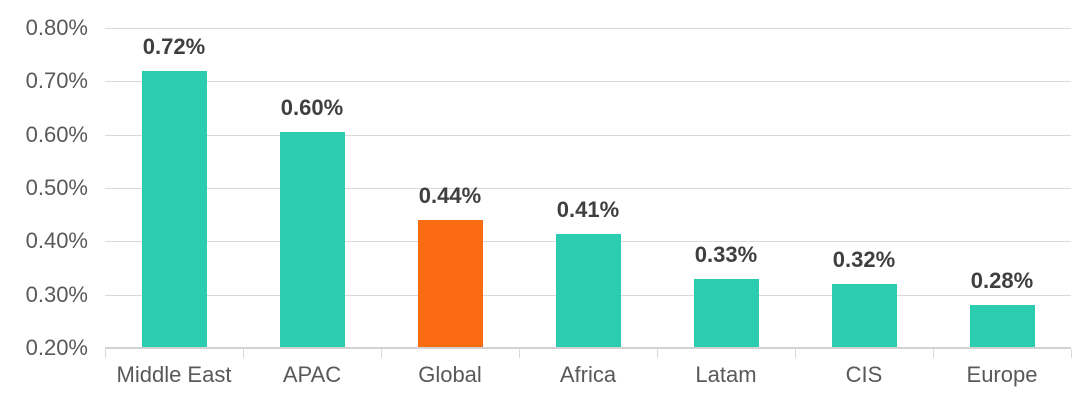 The height and width of the screenshot is (407, 1092). I want to click on data-label-middle-east: 0.72%, so click(174, 46).